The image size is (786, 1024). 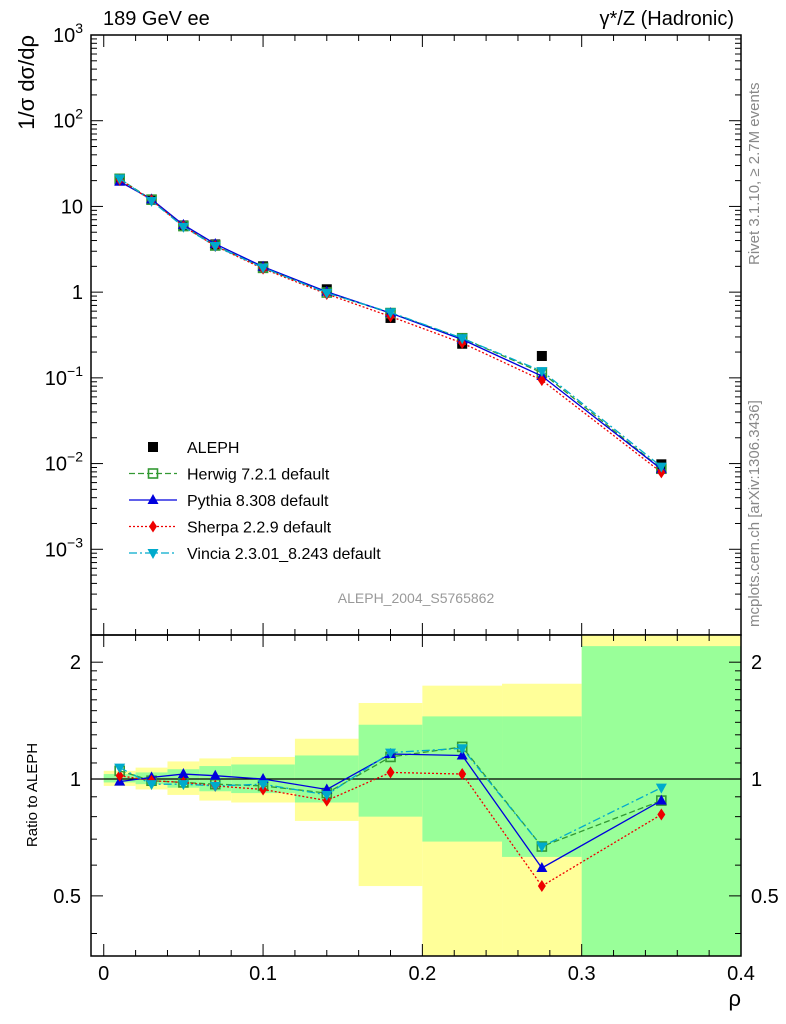 I want to click on x-tick-label: 0.4, so click(x=741, y=974).